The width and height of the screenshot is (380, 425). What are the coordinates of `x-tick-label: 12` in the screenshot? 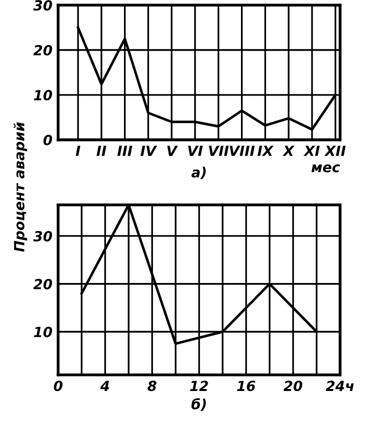 It's located at (199, 385).